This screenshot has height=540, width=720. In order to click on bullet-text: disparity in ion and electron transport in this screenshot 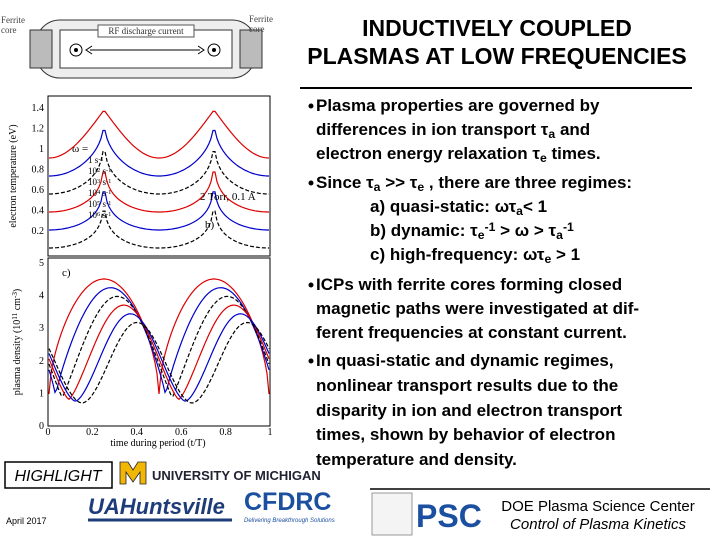, I will do `click(469, 410)`.